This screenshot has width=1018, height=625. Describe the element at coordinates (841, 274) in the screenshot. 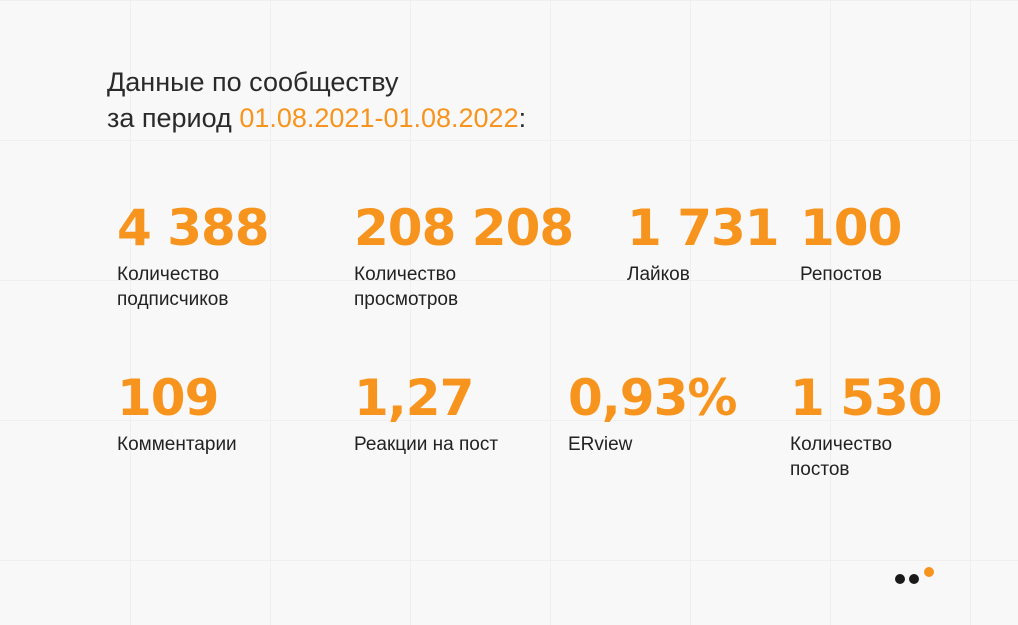

I see `stat-label: Репостов` at that location.